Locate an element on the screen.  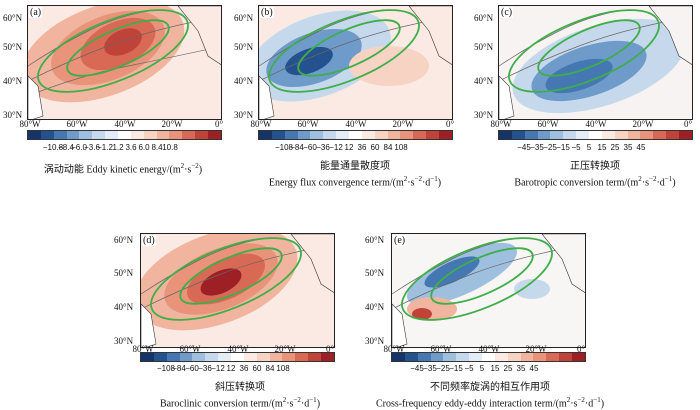
caption-cn: 斜压转换项 is located at coordinates (240, 387).